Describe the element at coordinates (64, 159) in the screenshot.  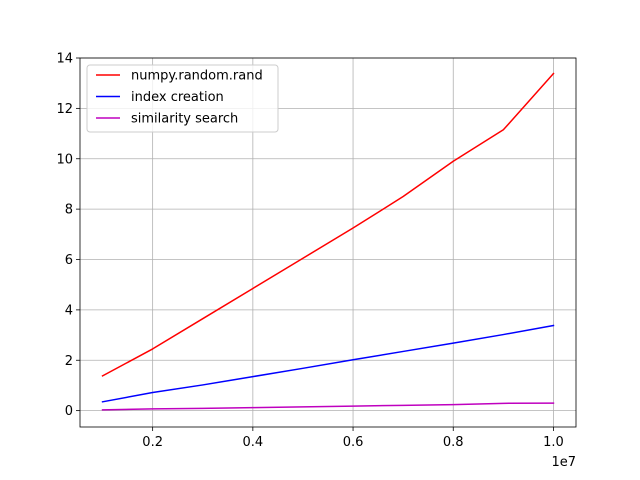
I see `y-tick-label: 10` at that location.